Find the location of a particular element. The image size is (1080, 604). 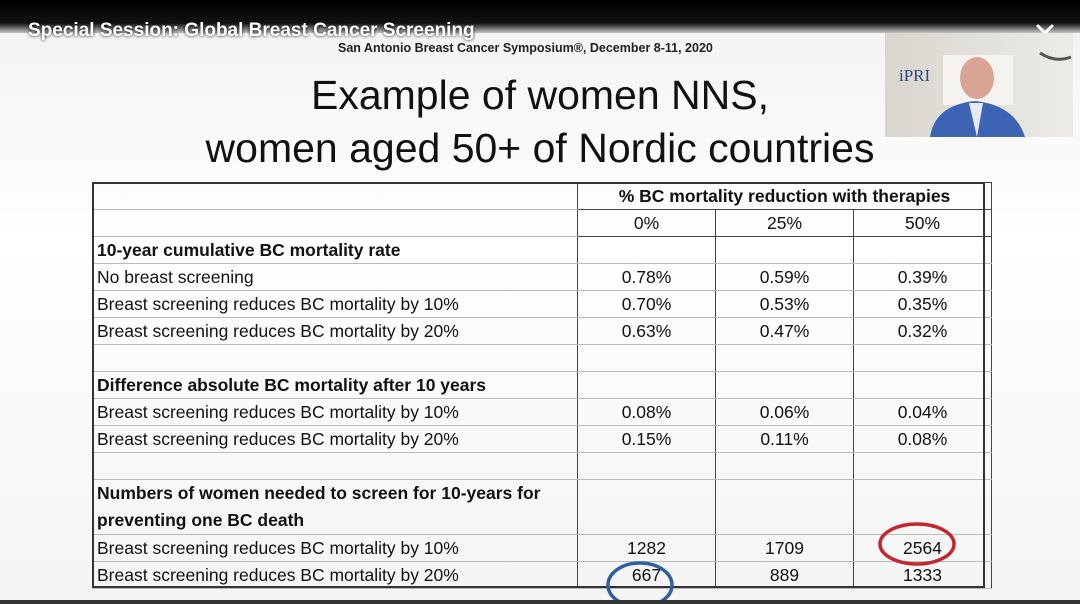

logo: iPRI is located at coordinates (915, 75).